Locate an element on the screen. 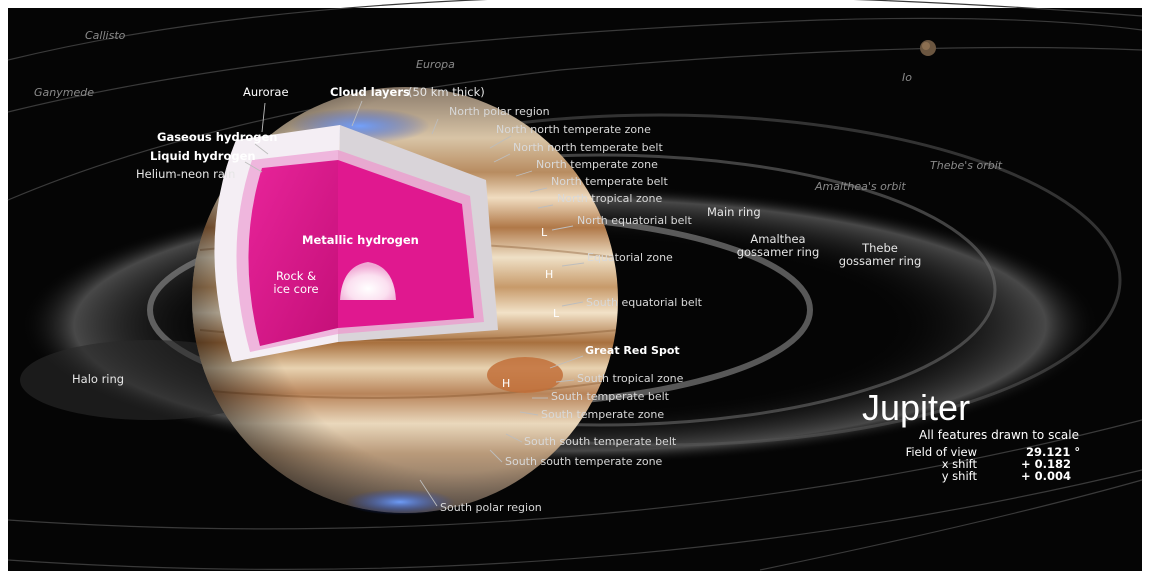  callisto-label: Callisto is located at coordinates (105, 35).